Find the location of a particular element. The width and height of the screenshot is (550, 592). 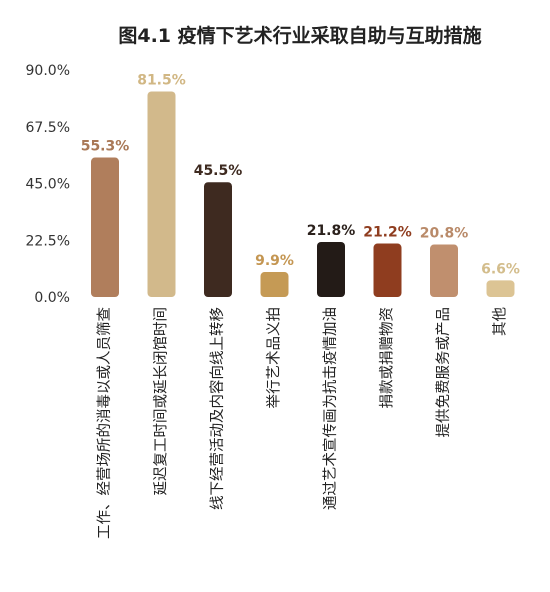

chart-title: 图4.1 疫情下艺术行业采取自助与互助措施 is located at coordinates (299, 35).